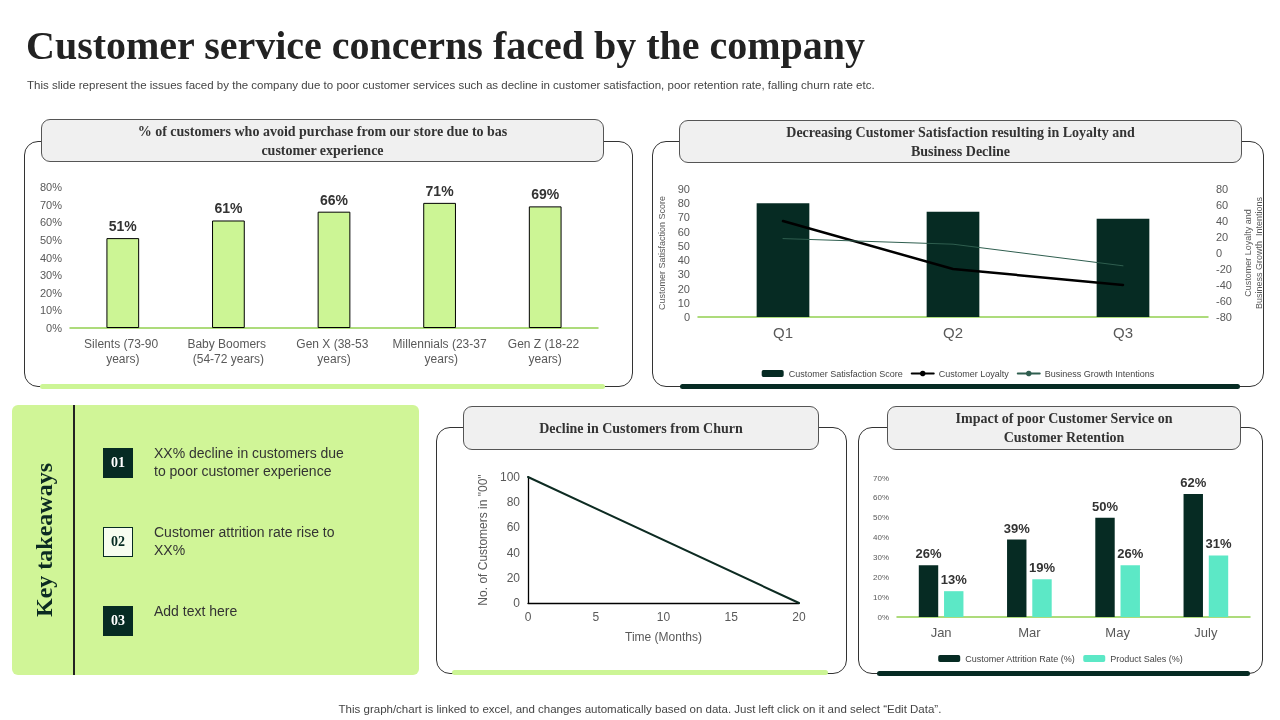  Describe the element at coordinates (228, 351) in the screenshot. I see `x-tick-label: Baby Boomers (54-72 years)` at that location.